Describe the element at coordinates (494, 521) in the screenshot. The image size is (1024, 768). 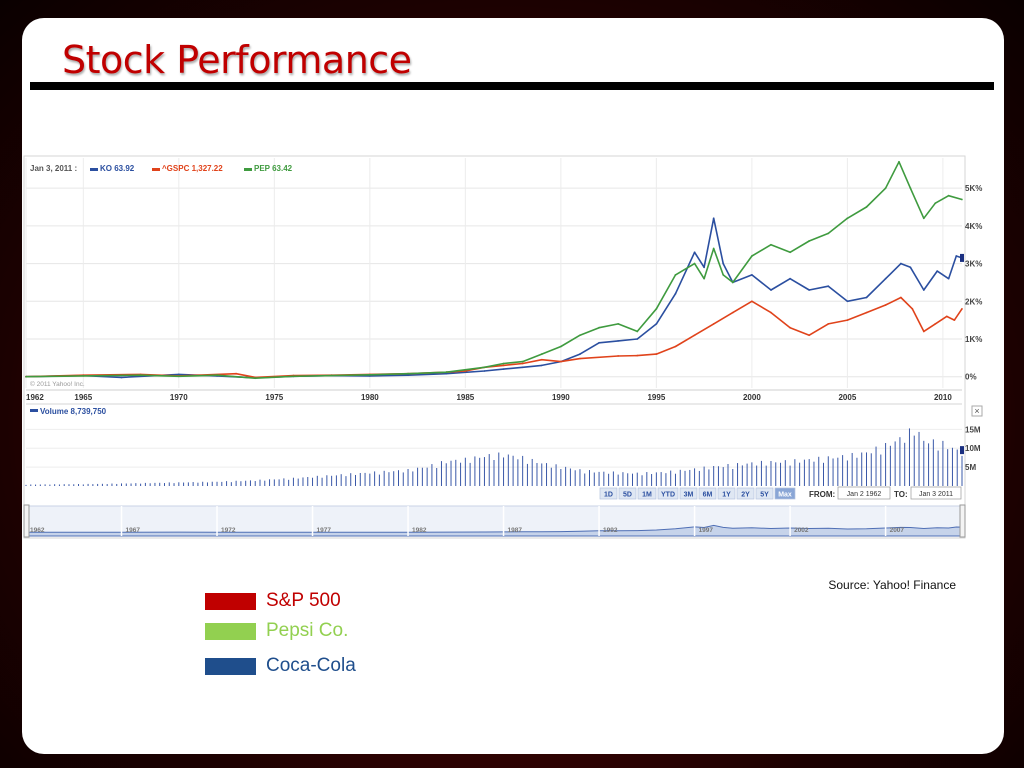
I see `navigator-panel: 1962 1967 1972 1977 1982 1987 1992 1997 2002 2007` at that location.